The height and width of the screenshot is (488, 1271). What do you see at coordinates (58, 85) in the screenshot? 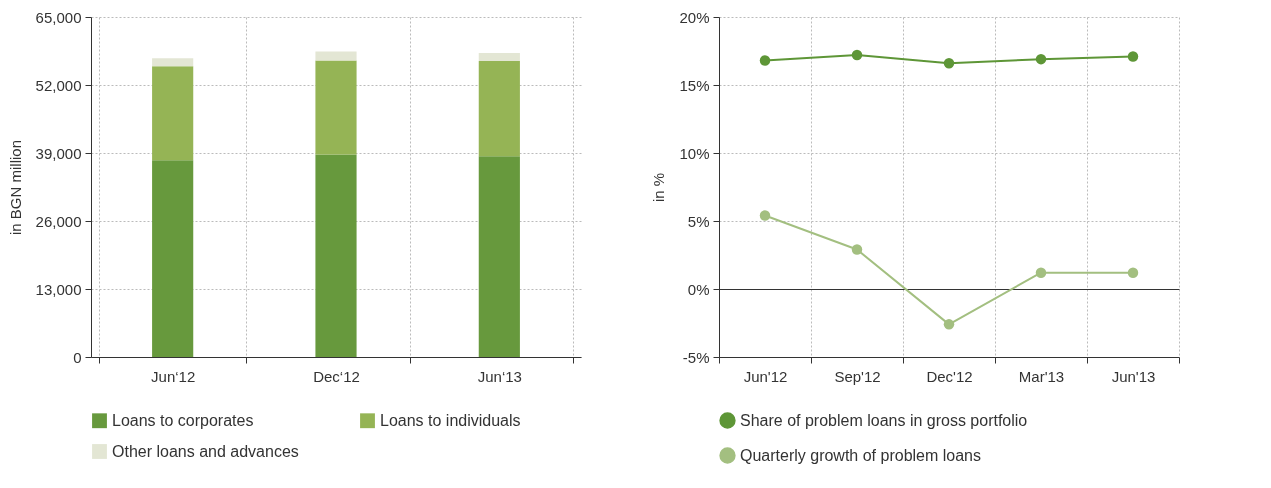
I see `y-tick-label: 52,000` at bounding box center [58, 85].